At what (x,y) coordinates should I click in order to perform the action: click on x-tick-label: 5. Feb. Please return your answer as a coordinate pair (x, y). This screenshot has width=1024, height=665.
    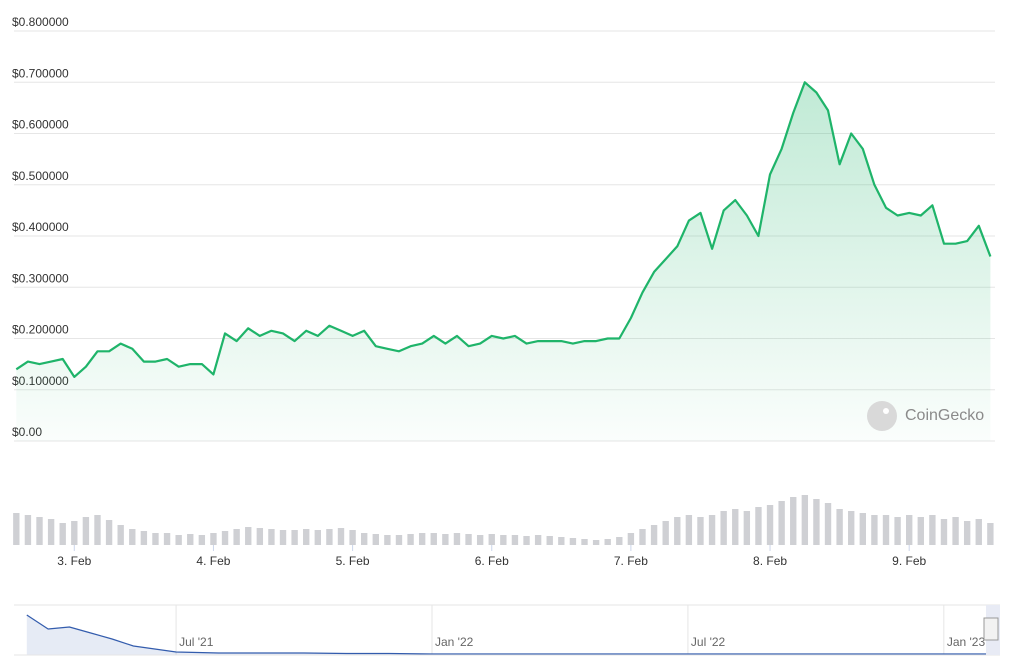
    Looking at the image, I should click on (353, 561).